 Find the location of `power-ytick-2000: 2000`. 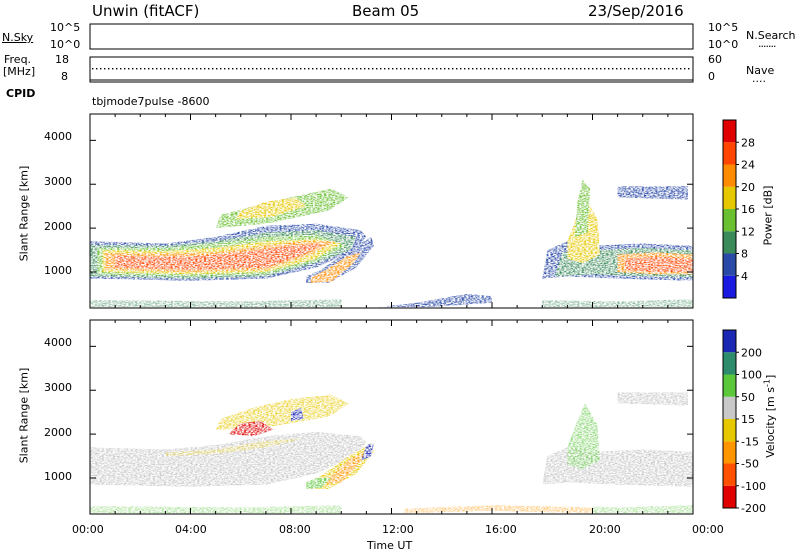

power-ytick-2000: 2000 is located at coordinates (58, 226).